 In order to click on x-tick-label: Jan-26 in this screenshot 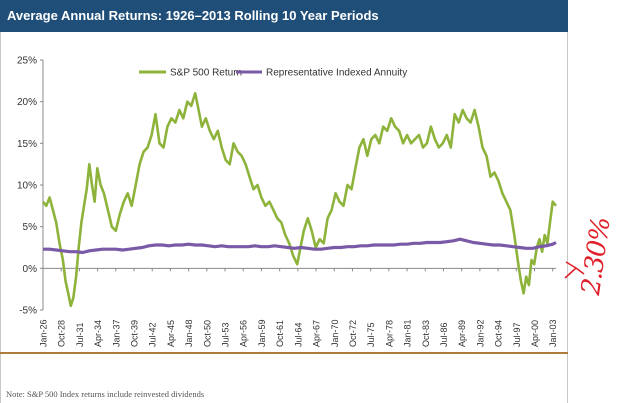, I will do `click(44, 333)`.